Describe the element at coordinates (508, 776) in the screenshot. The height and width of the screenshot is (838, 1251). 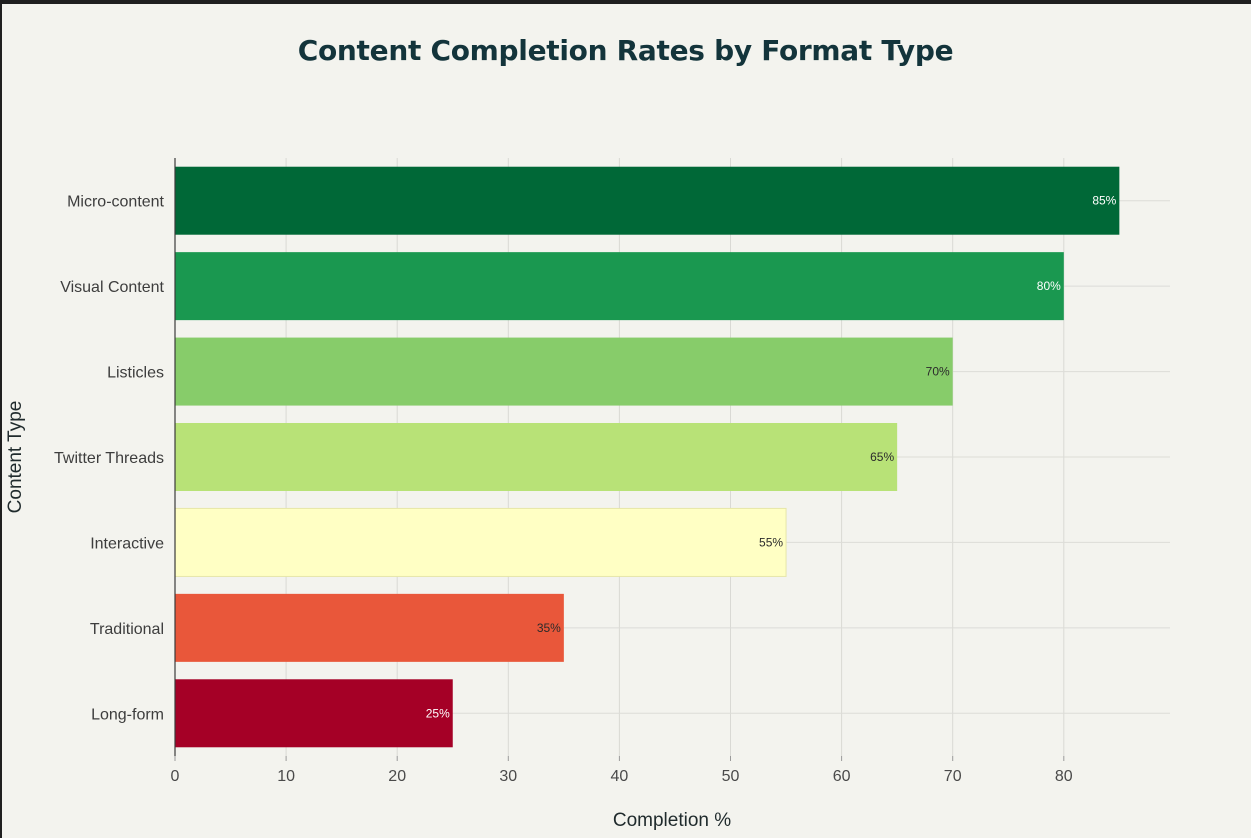
I see `x-tick-label: 30` at that location.